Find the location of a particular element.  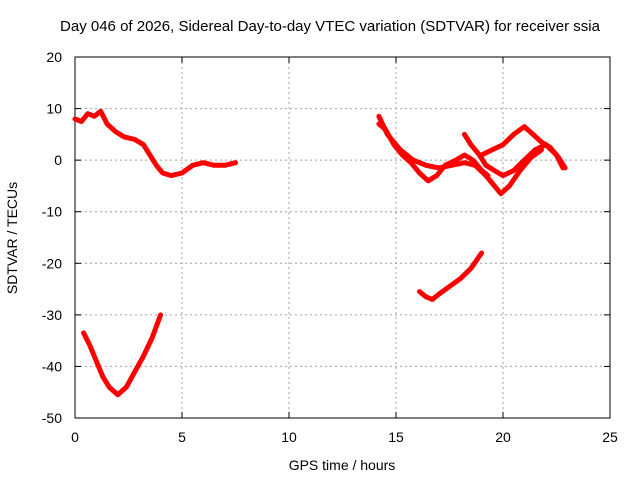

x-tick-label: 25 is located at coordinates (610, 437).